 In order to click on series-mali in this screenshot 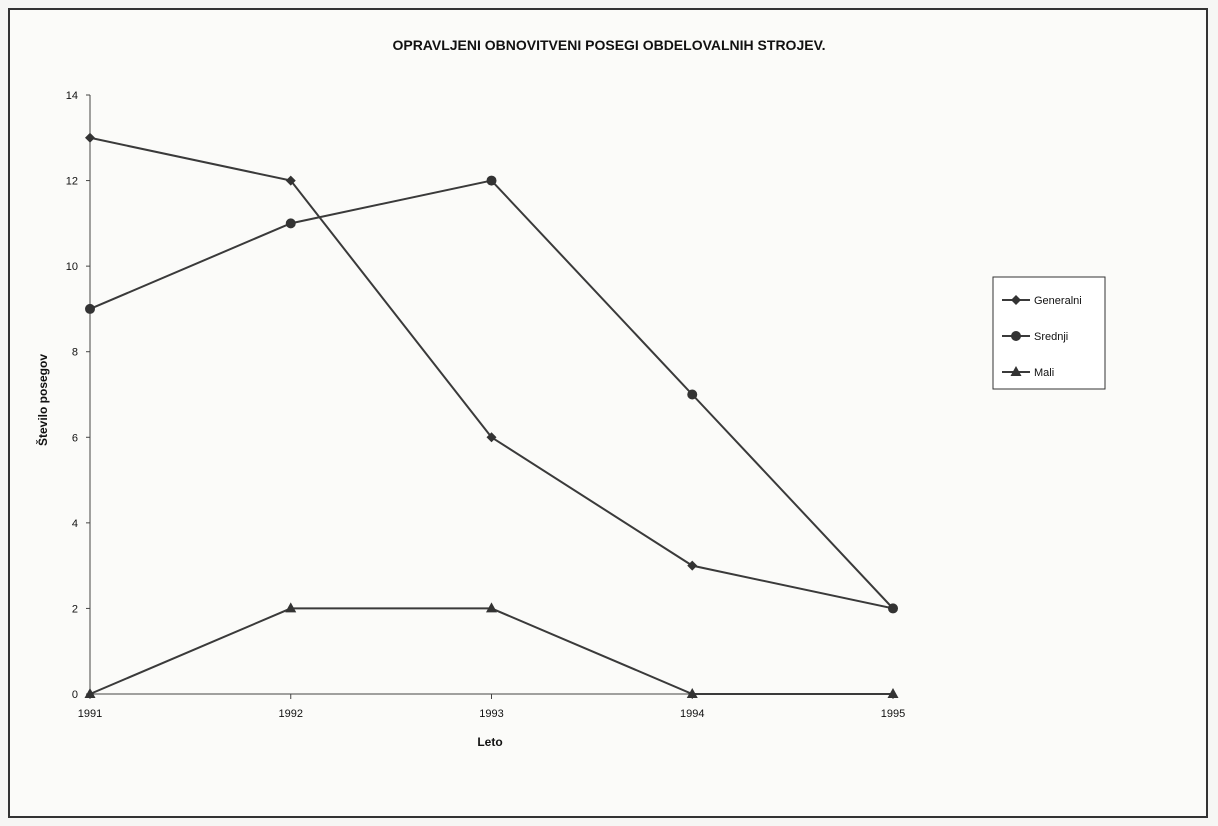, I will do `click(491, 650)`.